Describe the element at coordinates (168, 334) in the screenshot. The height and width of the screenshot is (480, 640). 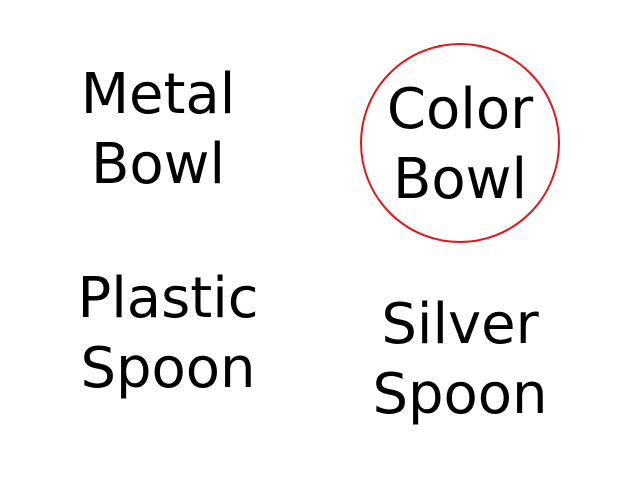
I see `option-plastic-spoon: Plastic Spoon` at that location.